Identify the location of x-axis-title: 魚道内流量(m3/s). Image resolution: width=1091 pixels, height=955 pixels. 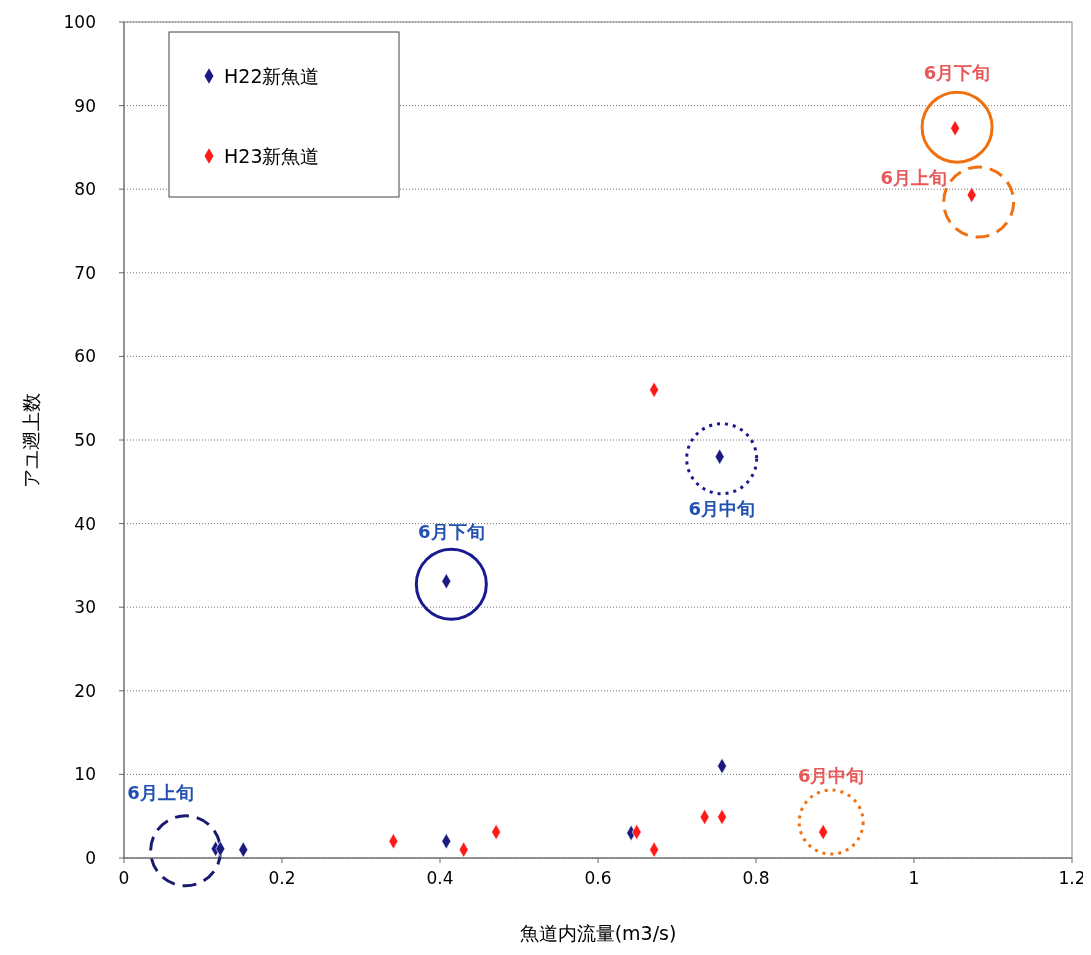
(598, 933).